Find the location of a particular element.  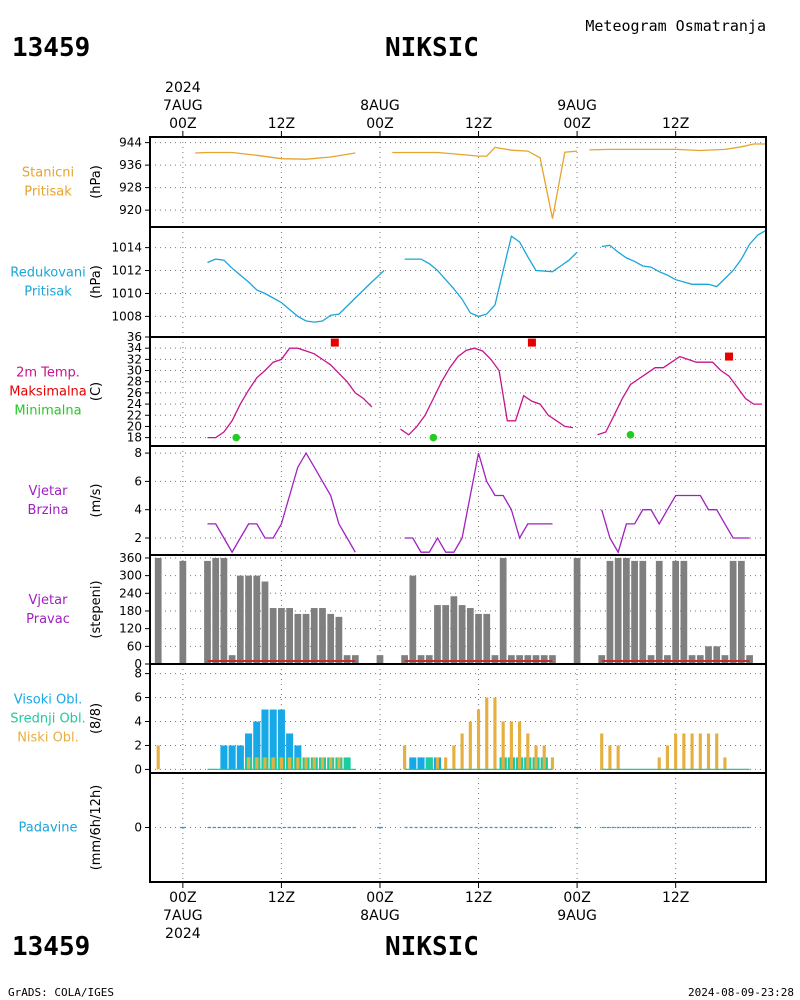

panel-label: Padavine is located at coordinates (48, 828).